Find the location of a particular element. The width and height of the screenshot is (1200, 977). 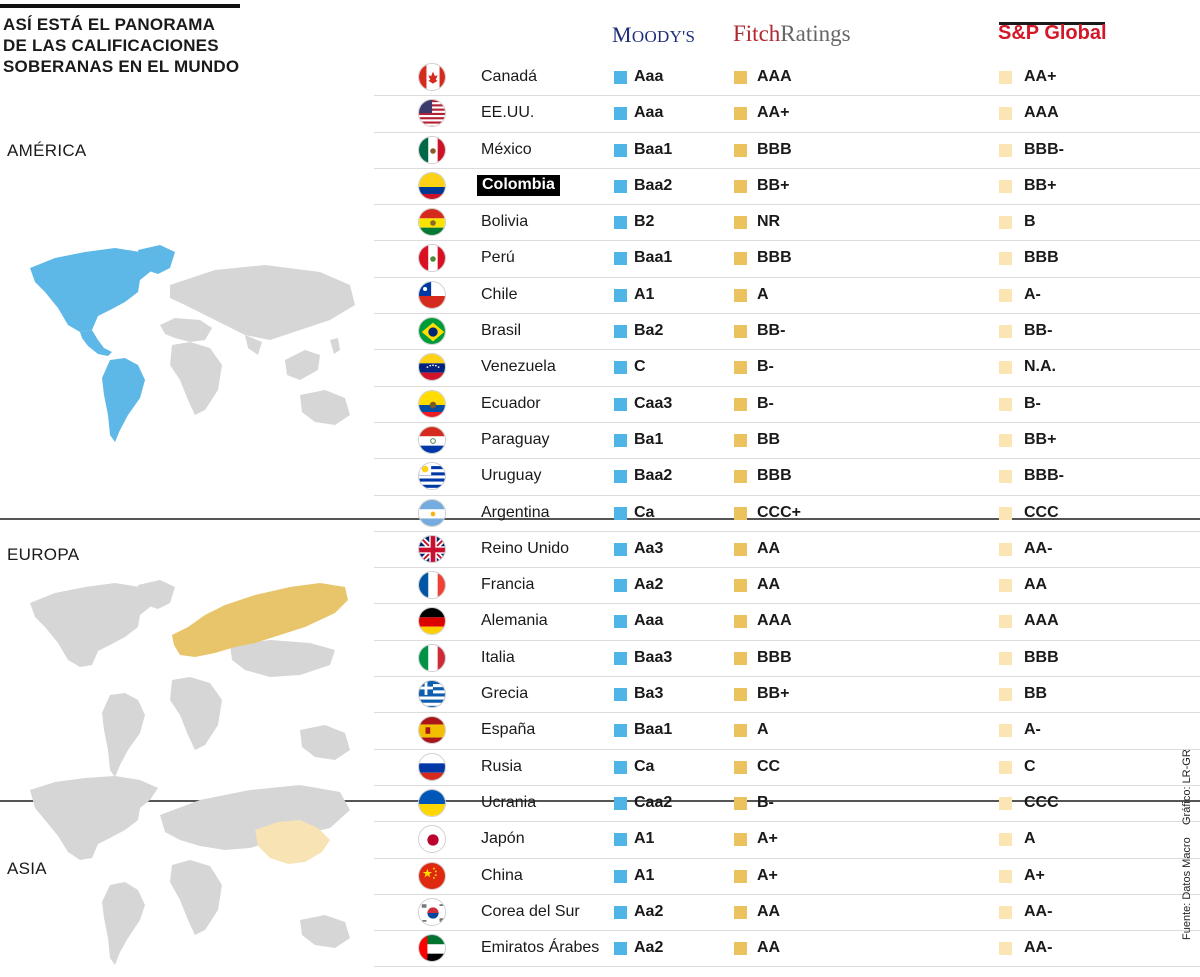

sp-rating: BB is located at coordinates (1036, 694).